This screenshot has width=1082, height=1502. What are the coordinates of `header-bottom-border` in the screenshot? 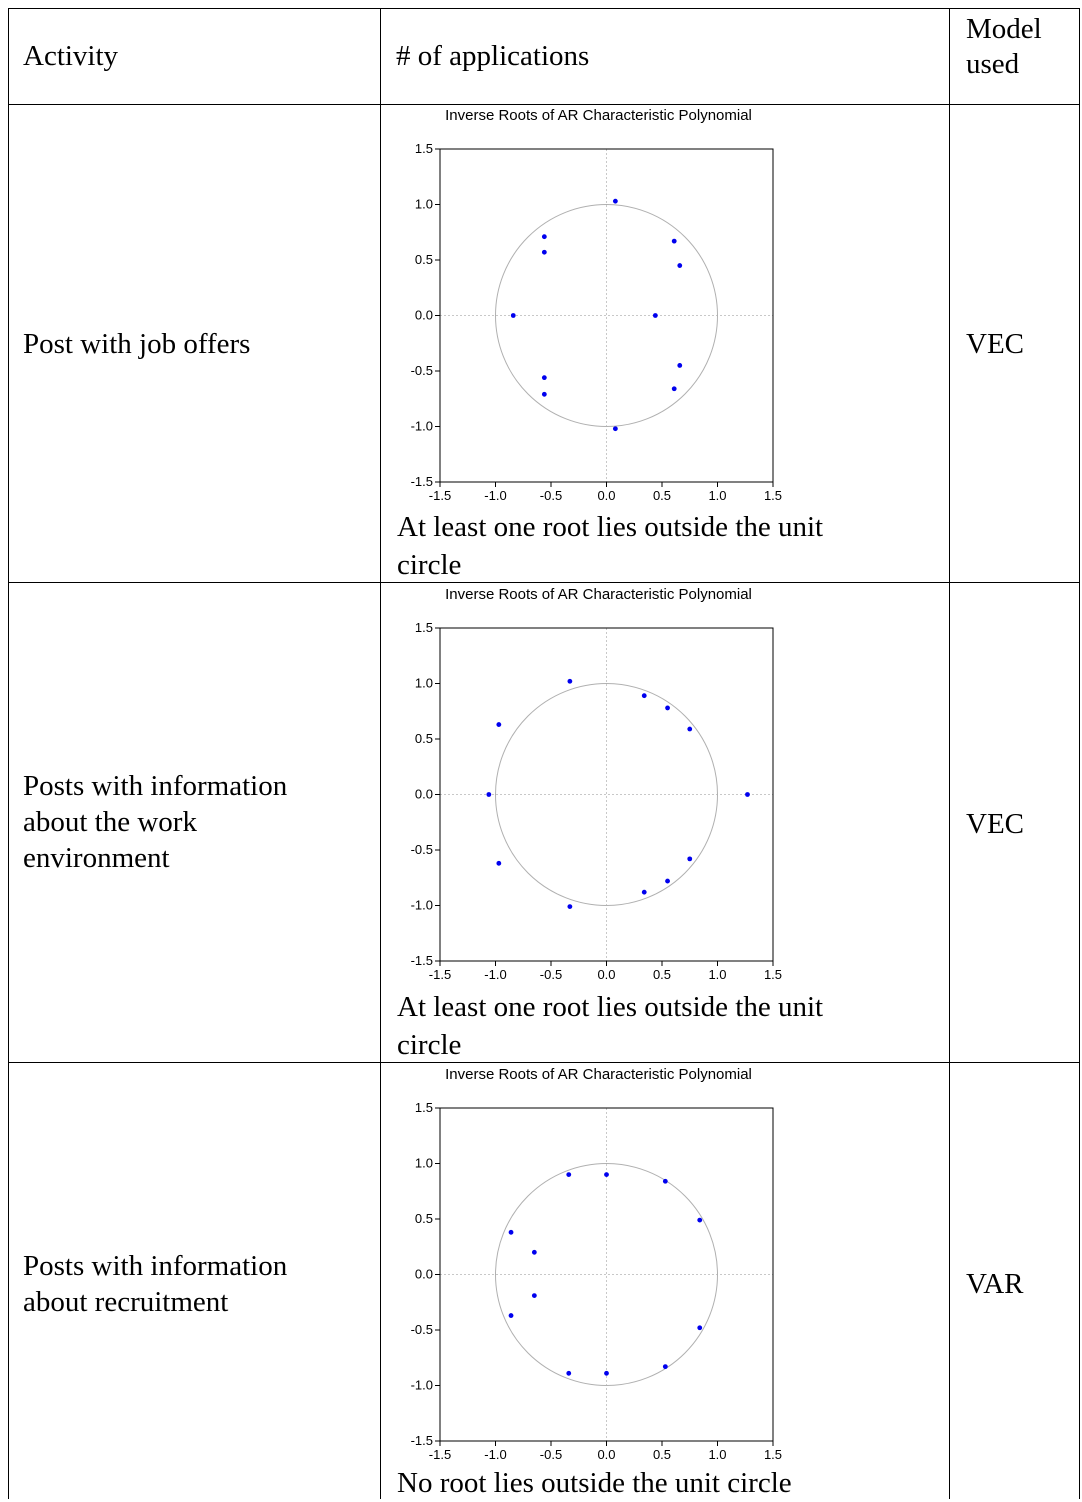 It's located at (544, 104).